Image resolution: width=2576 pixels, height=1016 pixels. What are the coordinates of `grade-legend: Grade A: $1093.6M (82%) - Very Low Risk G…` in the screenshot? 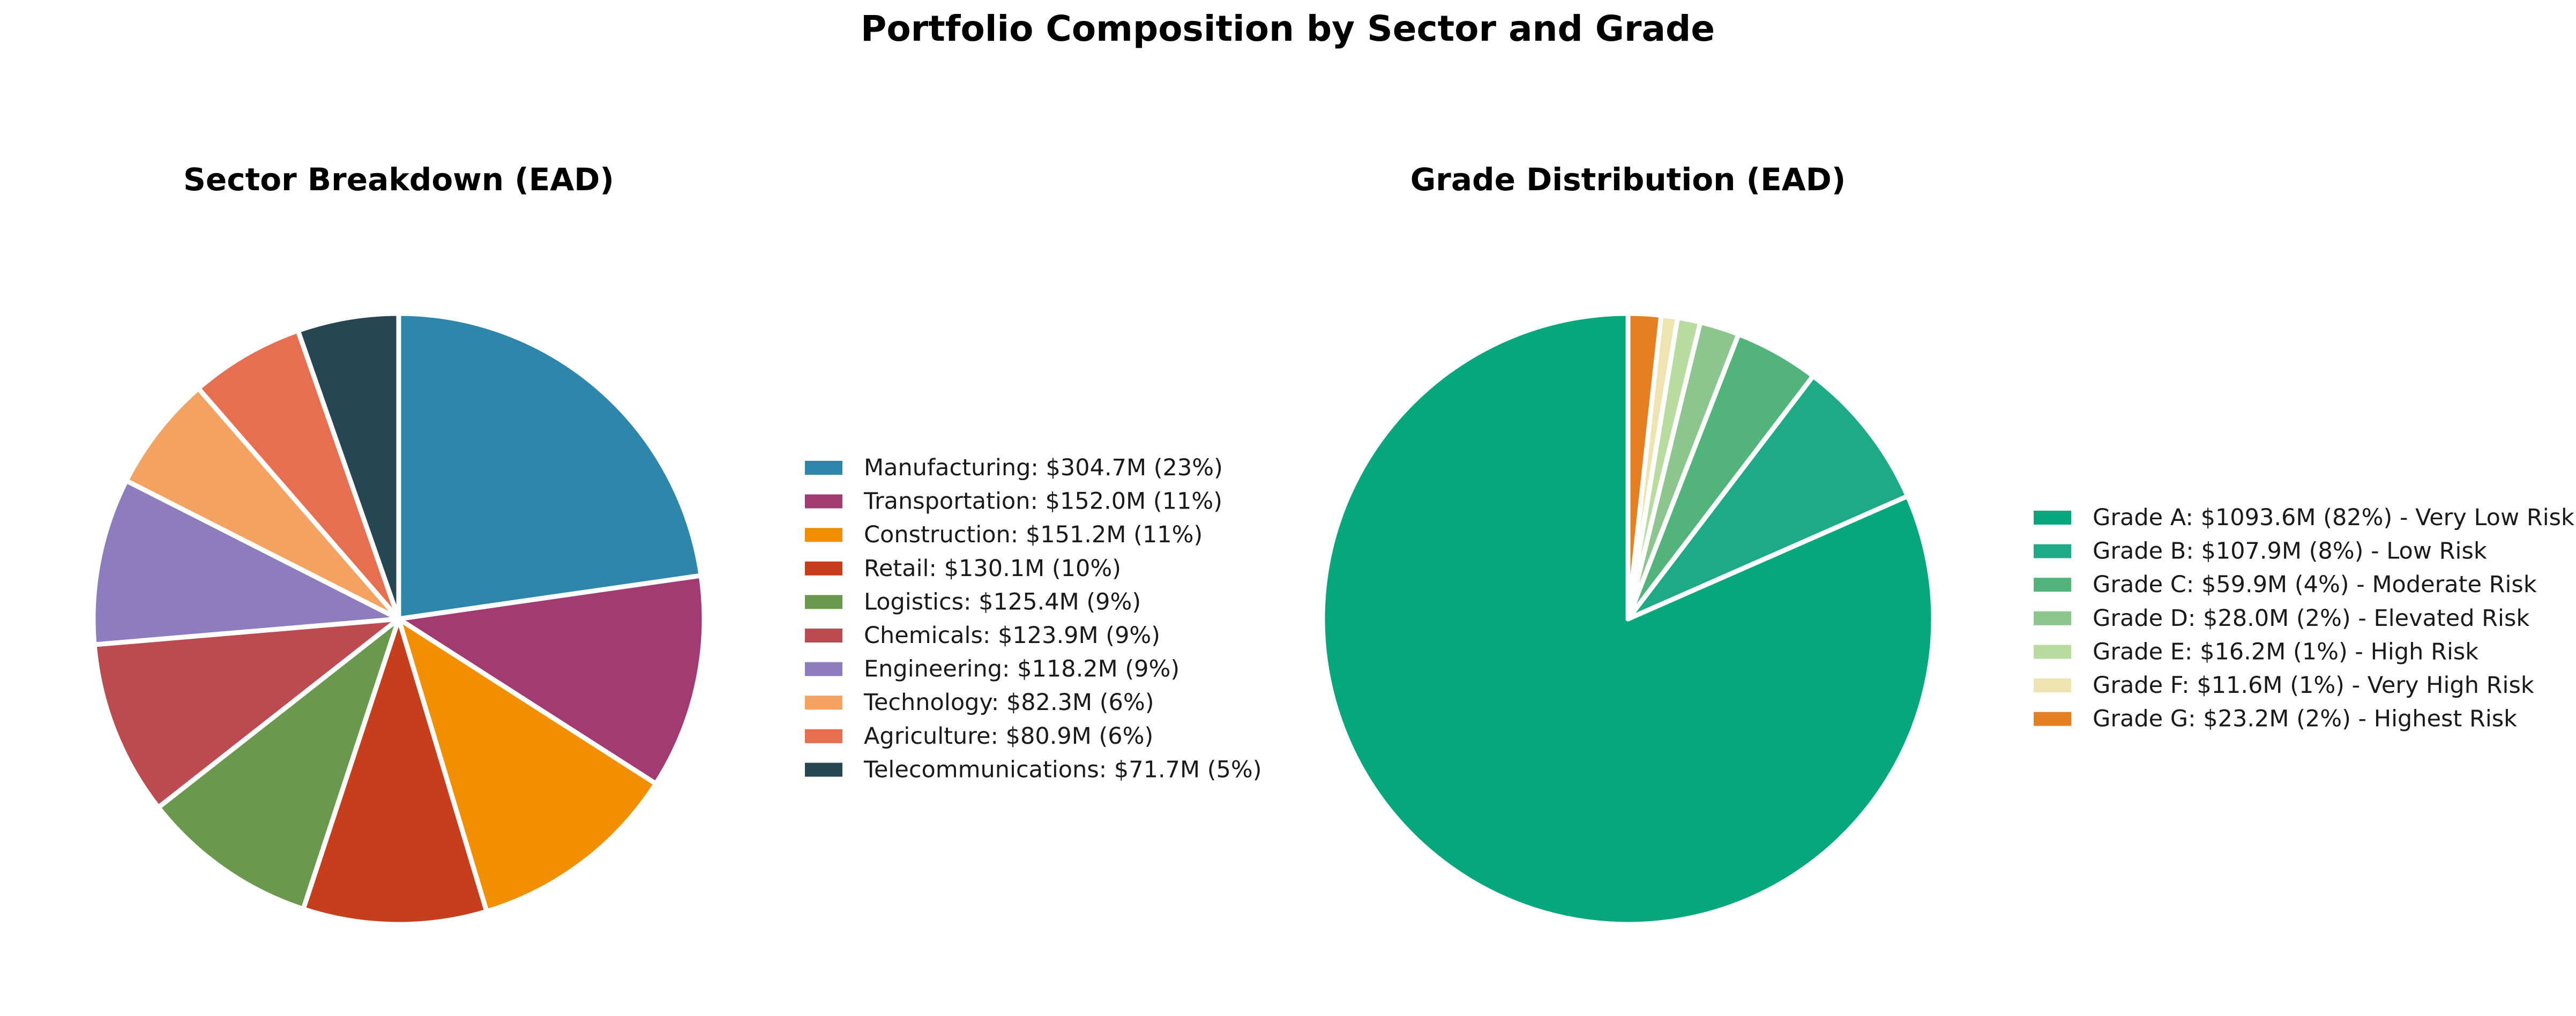 It's located at (2304, 618).